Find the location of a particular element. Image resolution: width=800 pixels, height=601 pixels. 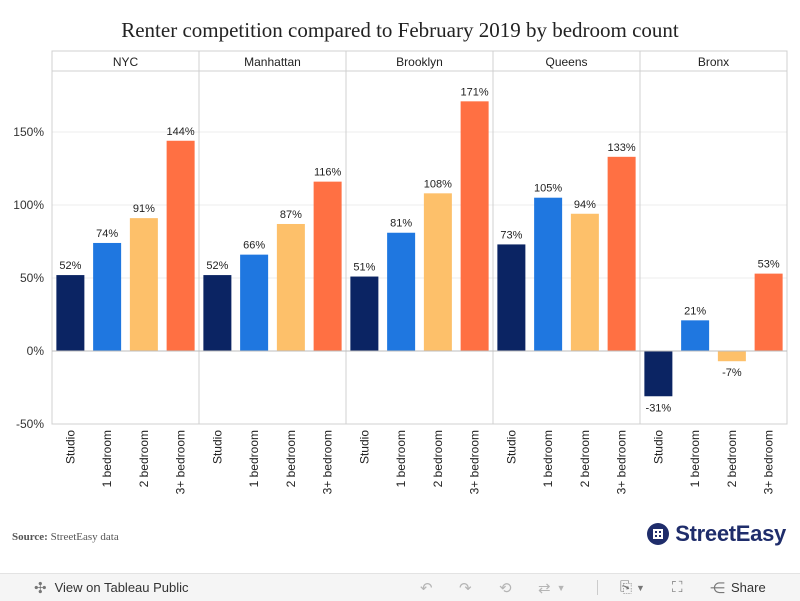

data-label: 73% is located at coordinates (511, 235).